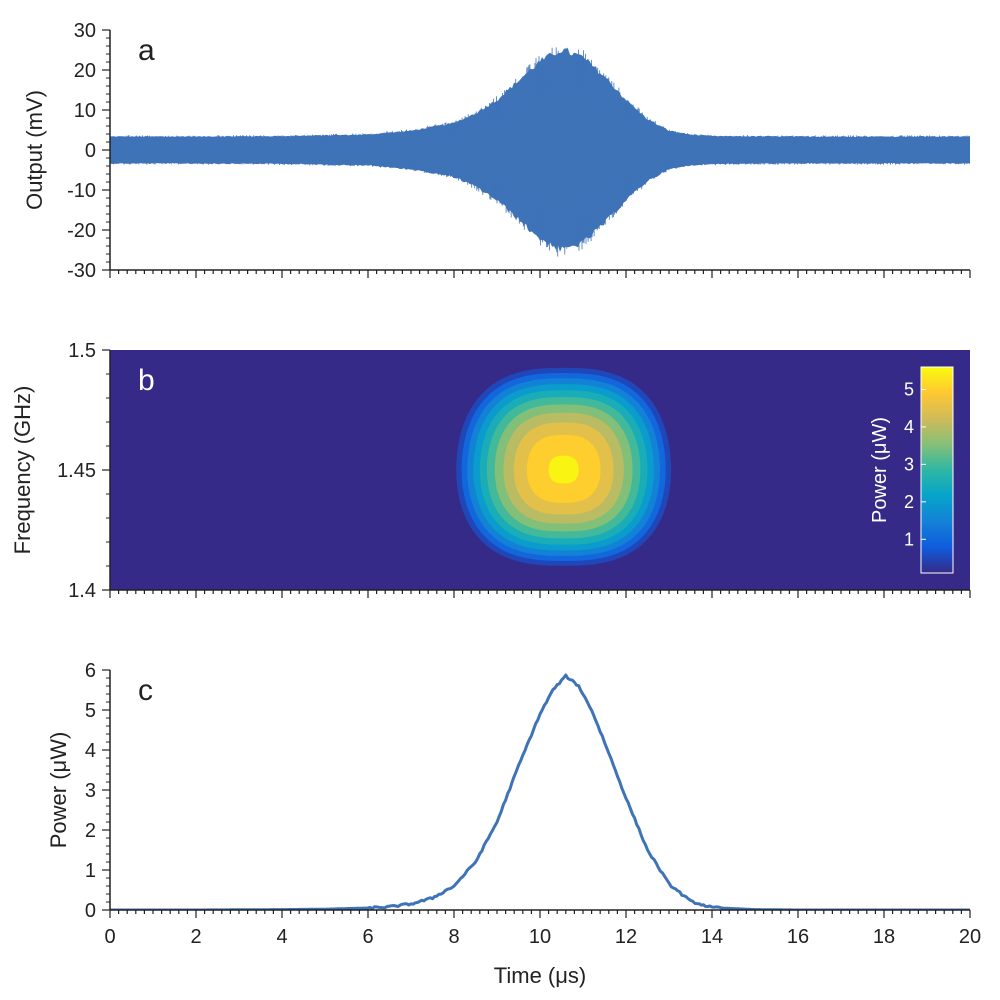  Describe the element at coordinates (81, 271) in the screenshot. I see `y-tick-label: -30` at that location.